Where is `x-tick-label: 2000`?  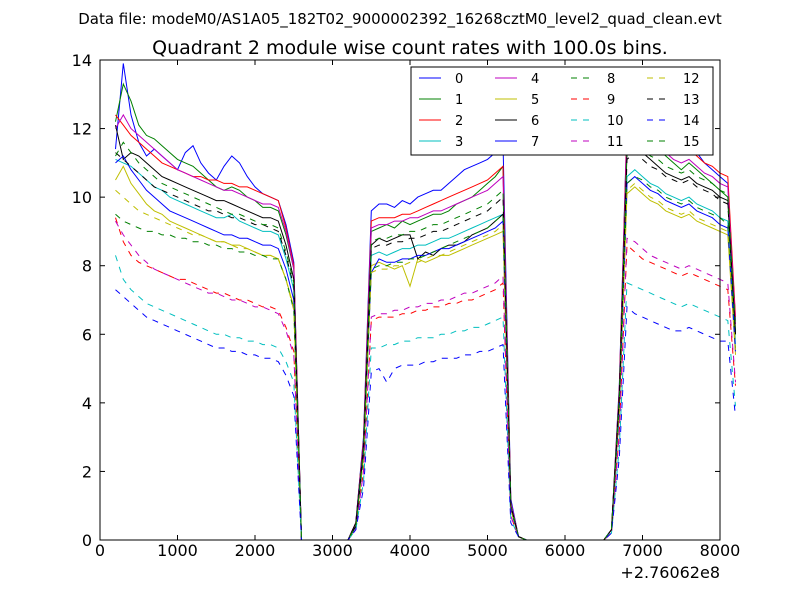 x-tick-label: 2000 is located at coordinates (255, 550).